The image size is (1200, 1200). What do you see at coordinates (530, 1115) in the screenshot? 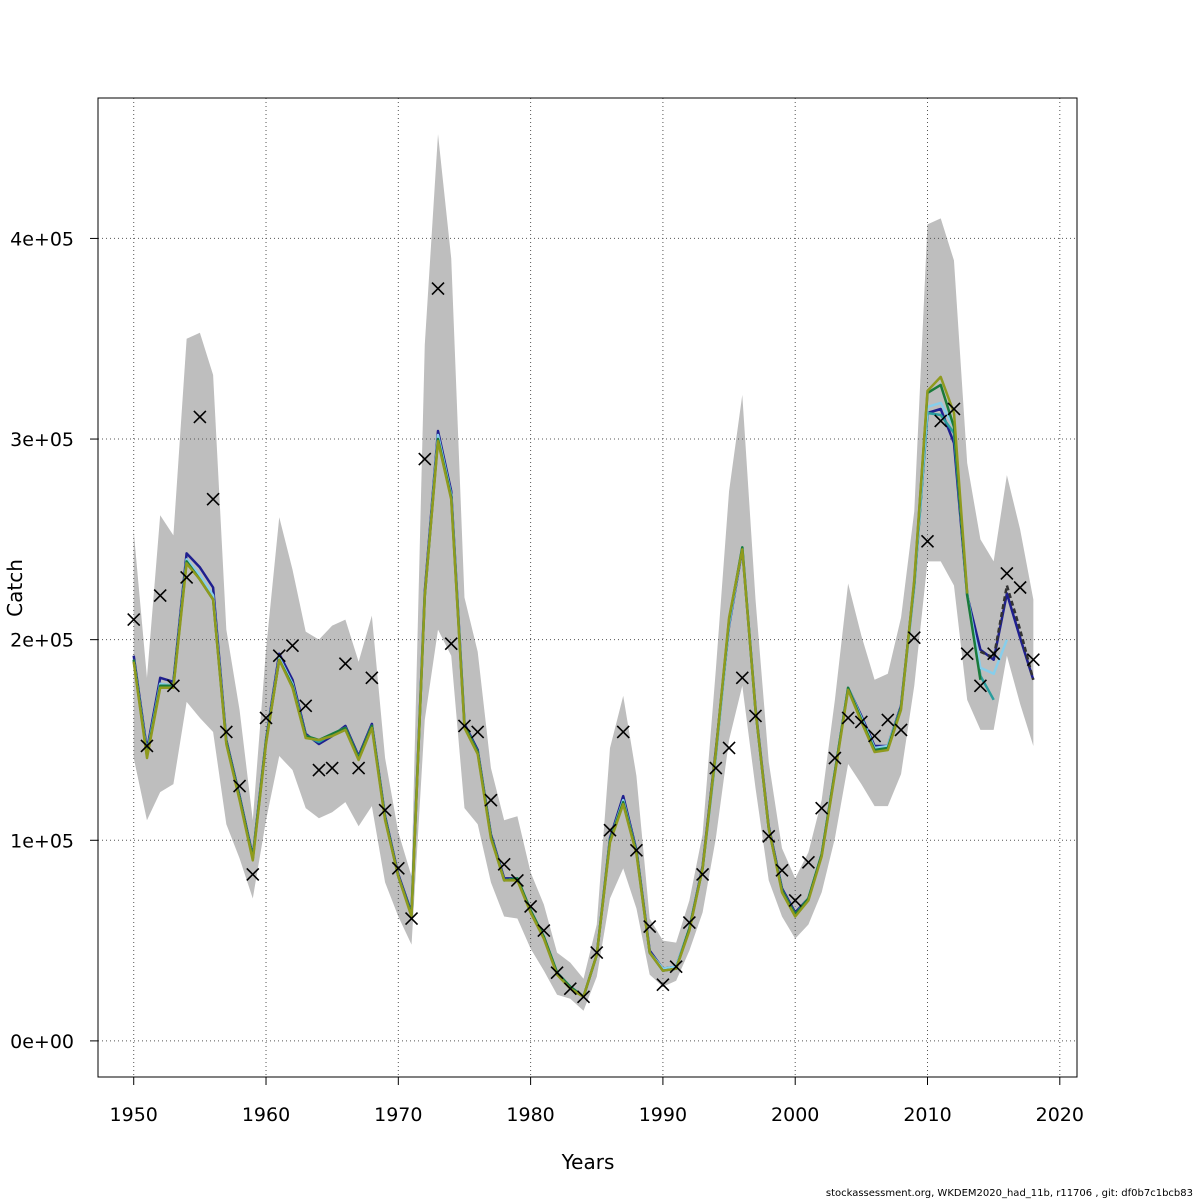
I see `x-tick-label: 1980` at bounding box center [530, 1115].